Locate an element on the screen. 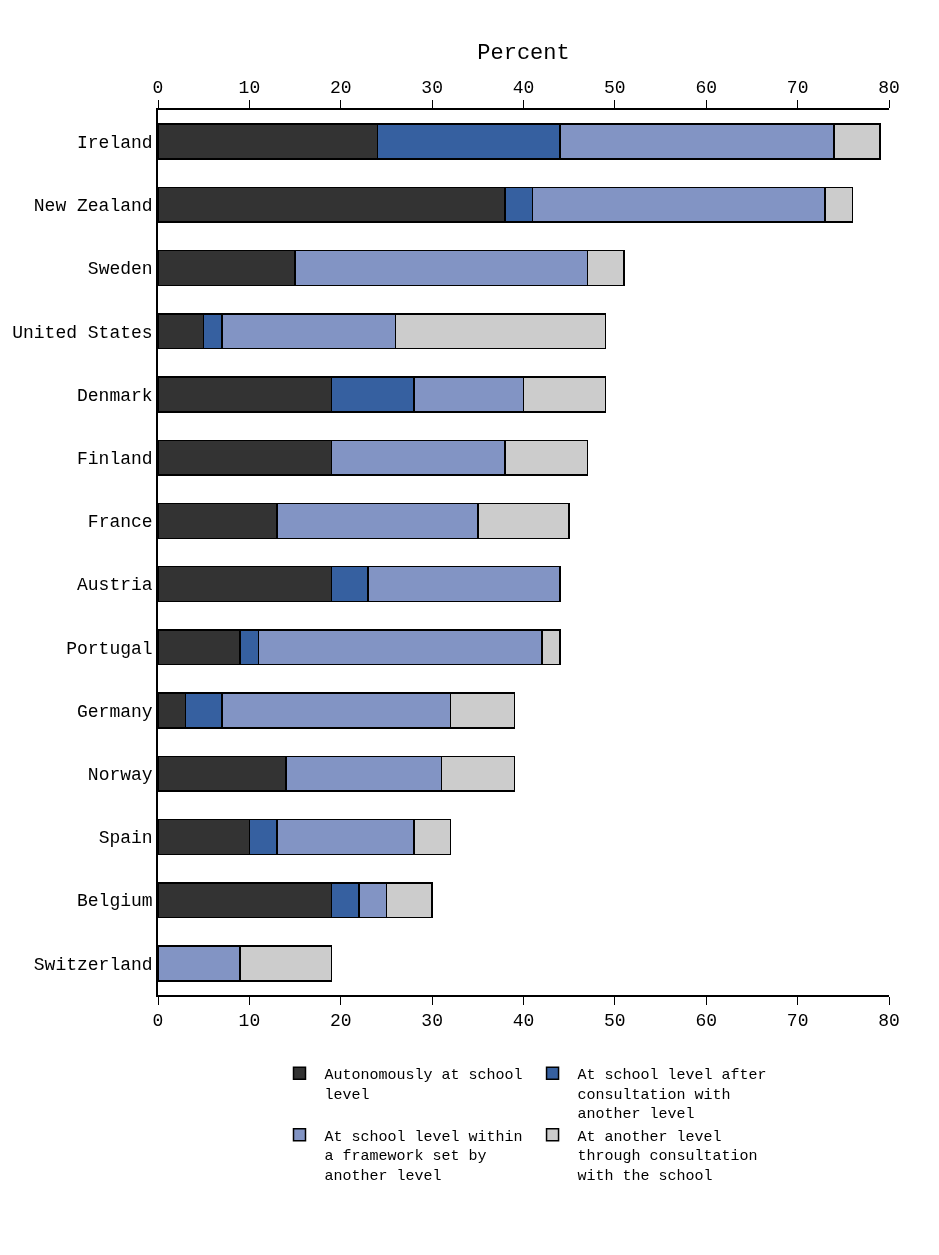  x2-tick-label: 0 is located at coordinates (158, 1021).